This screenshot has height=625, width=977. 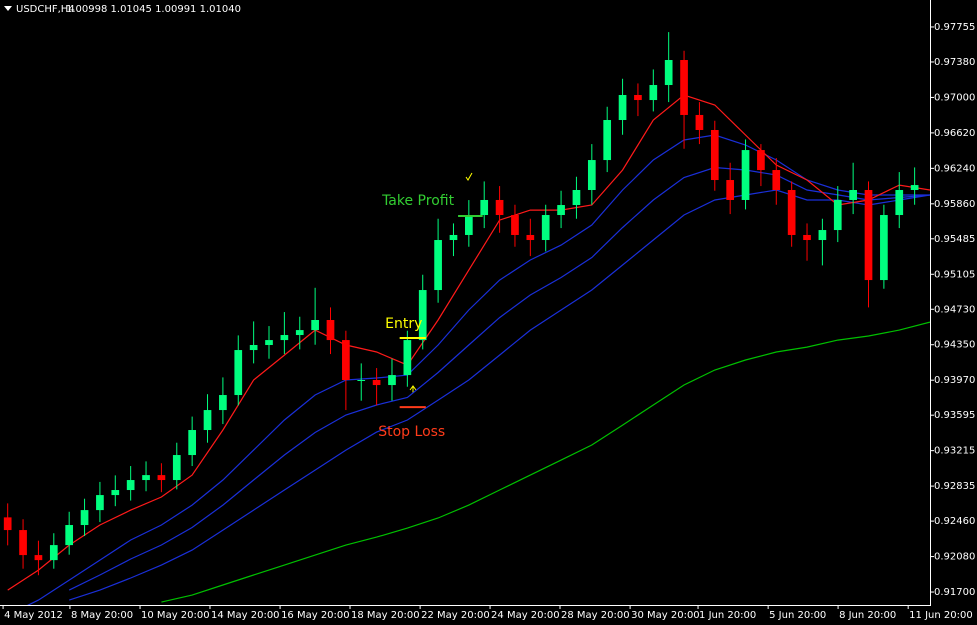 What do you see at coordinates (418, 201) in the screenshot?
I see `annotation: Take Profit` at bounding box center [418, 201].